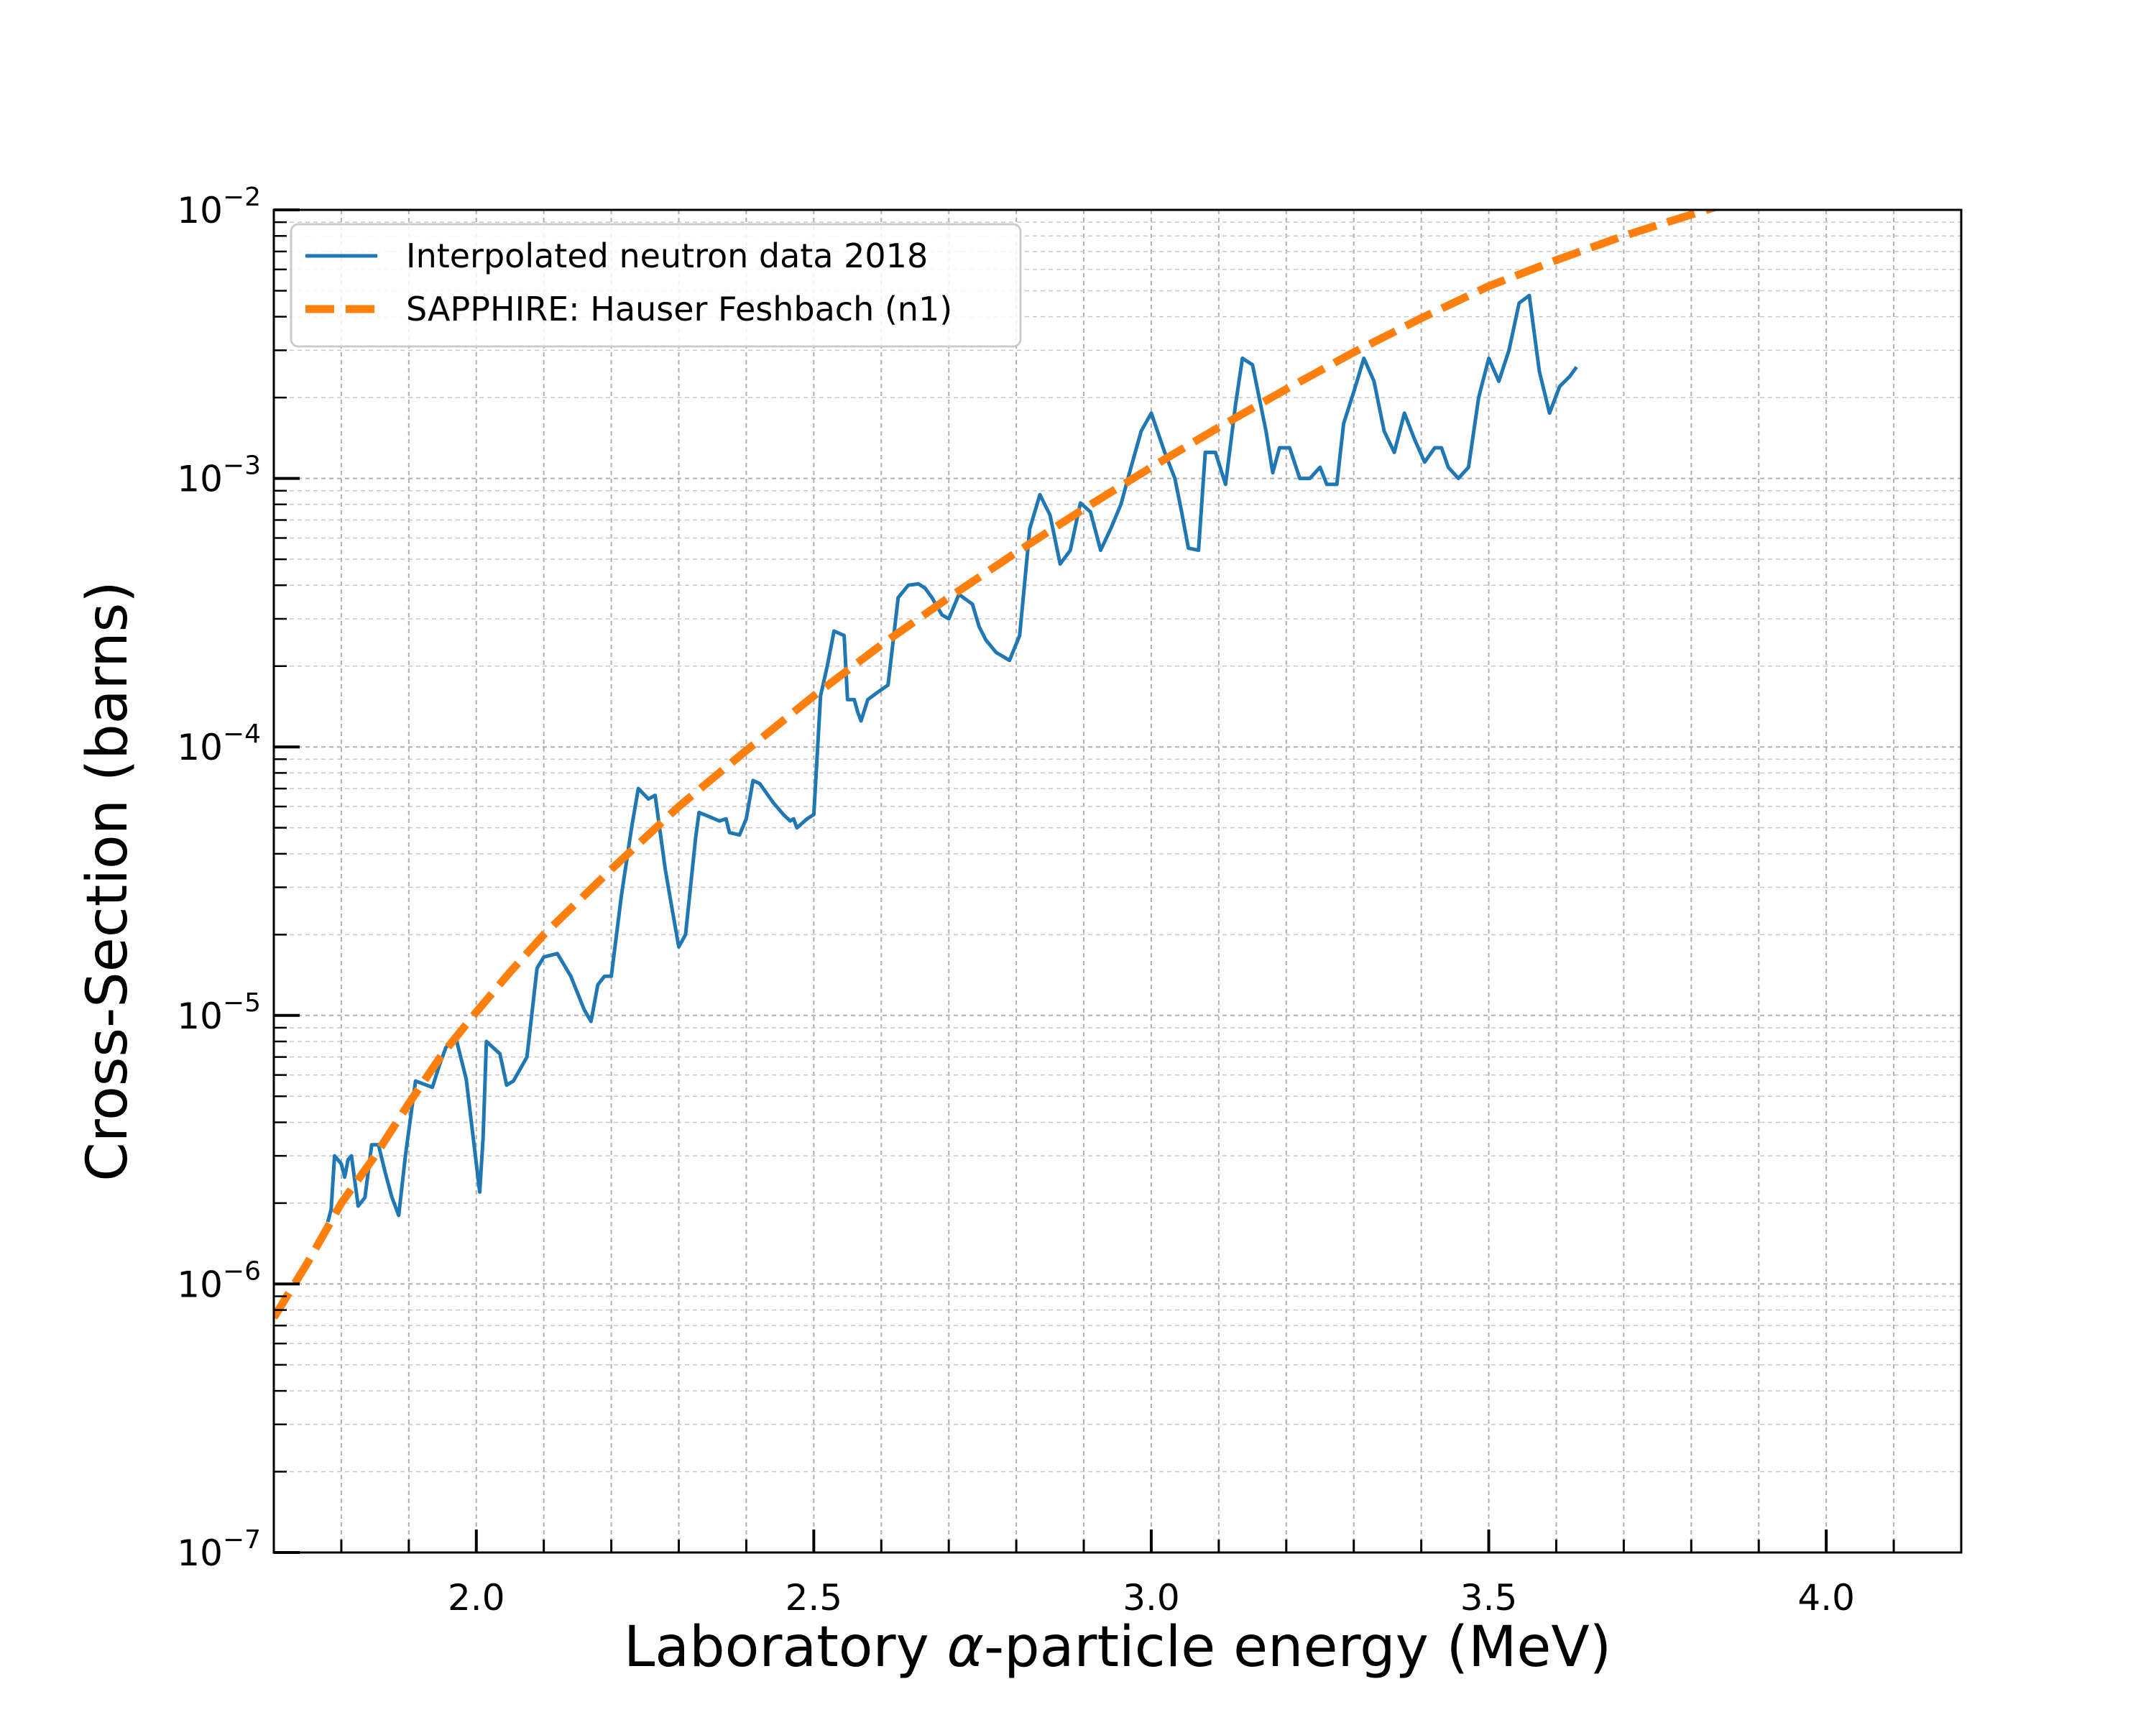 The height and width of the screenshot is (1725, 2156). Describe the element at coordinates (785, 1647) in the screenshot. I see `x-axis-title-pre: Laboratory` at that location.